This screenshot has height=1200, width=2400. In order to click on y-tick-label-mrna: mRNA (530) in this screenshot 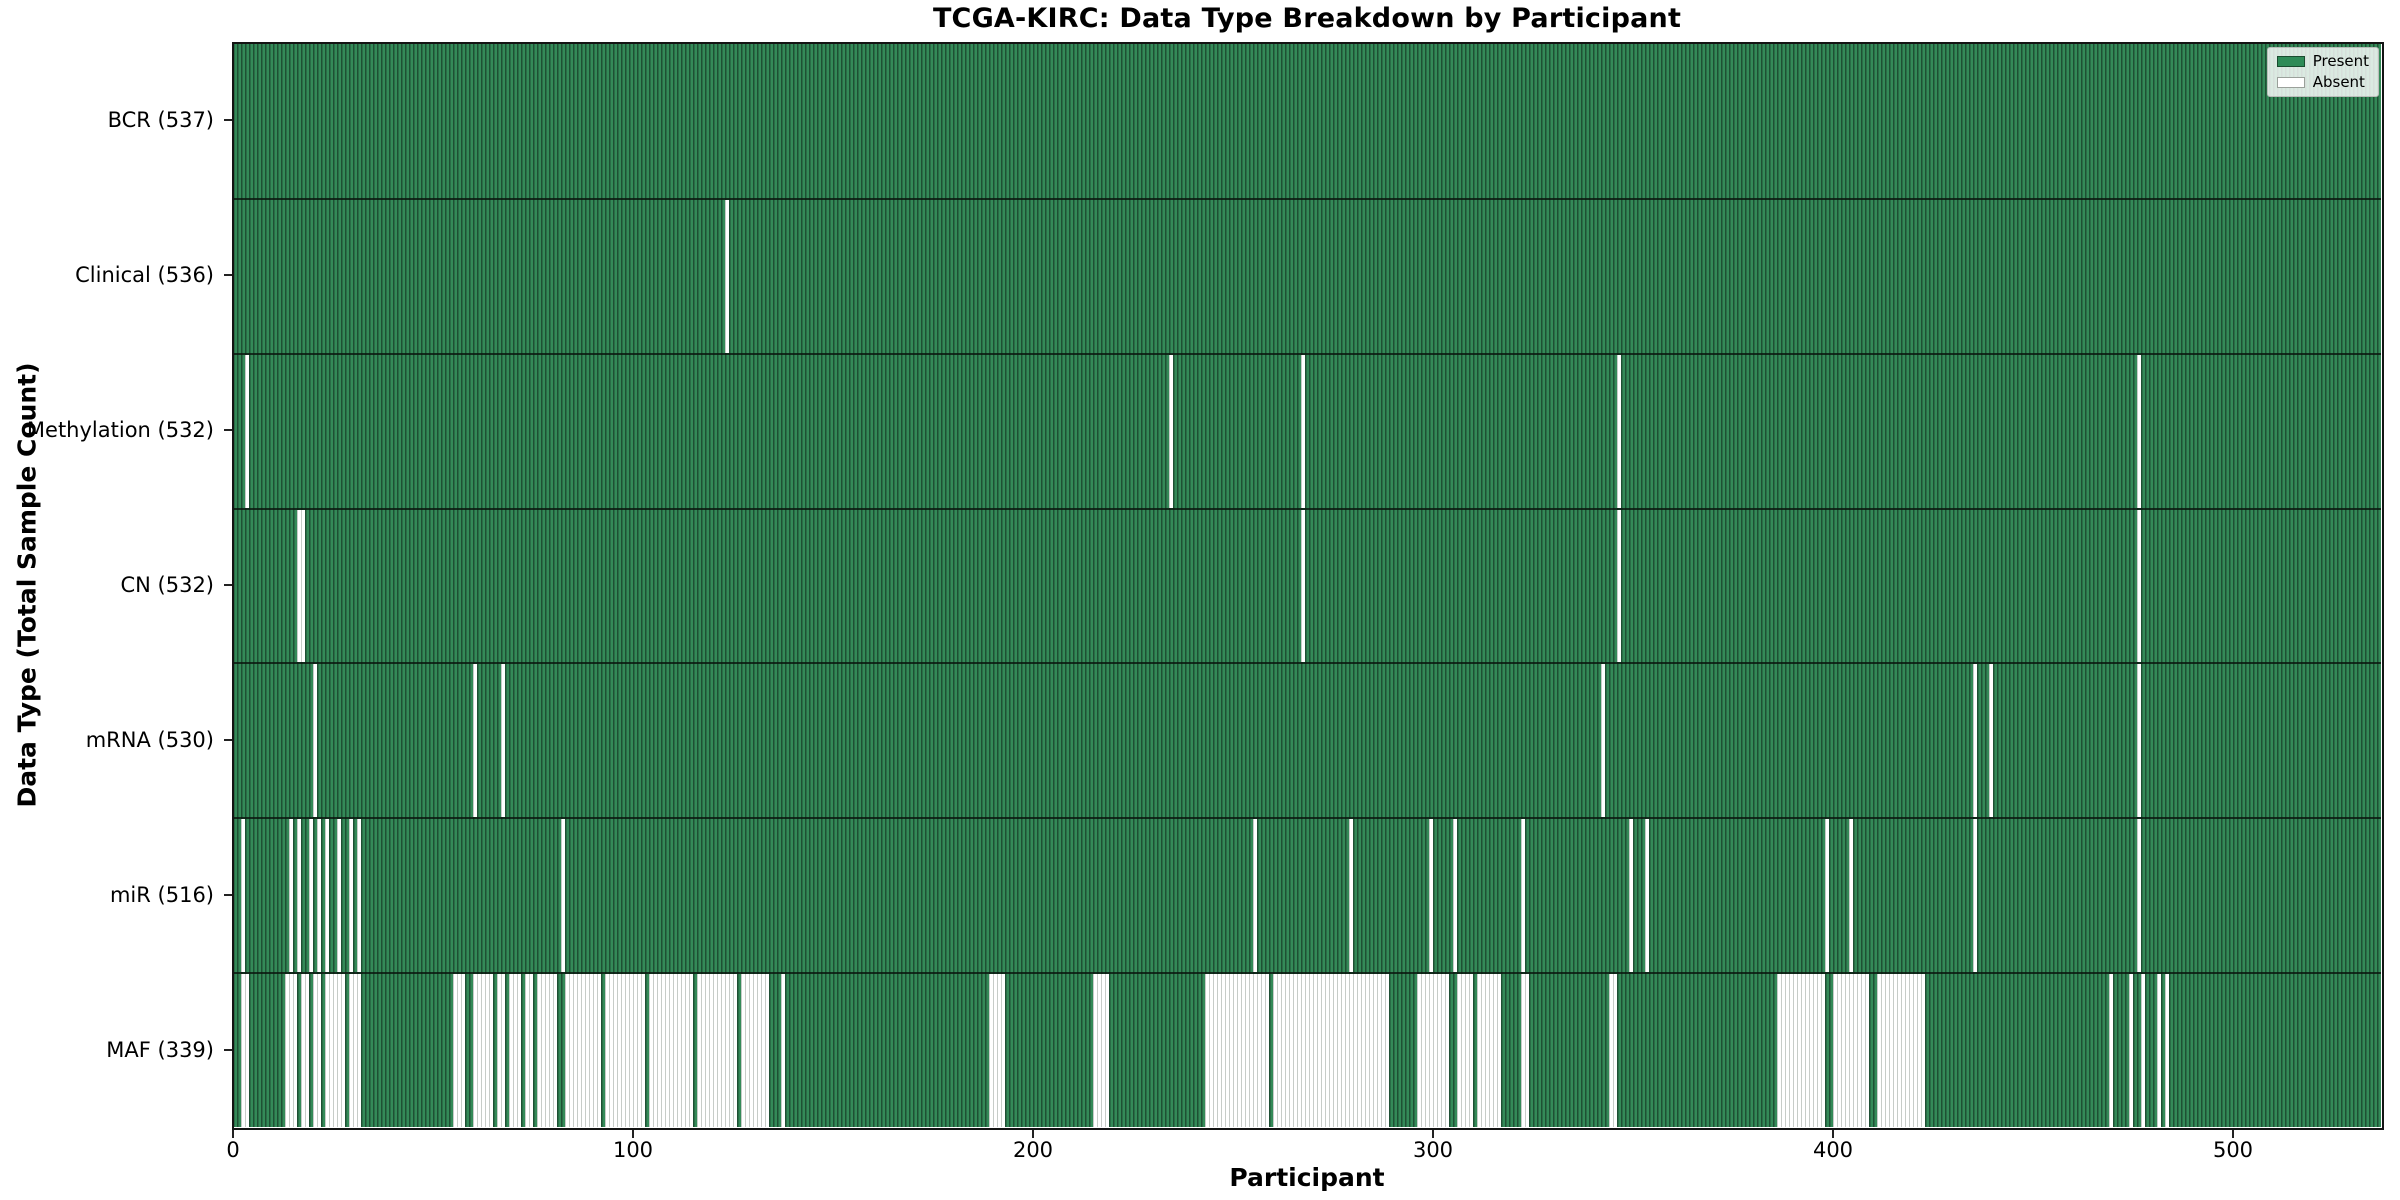, I will do `click(149, 739)`.